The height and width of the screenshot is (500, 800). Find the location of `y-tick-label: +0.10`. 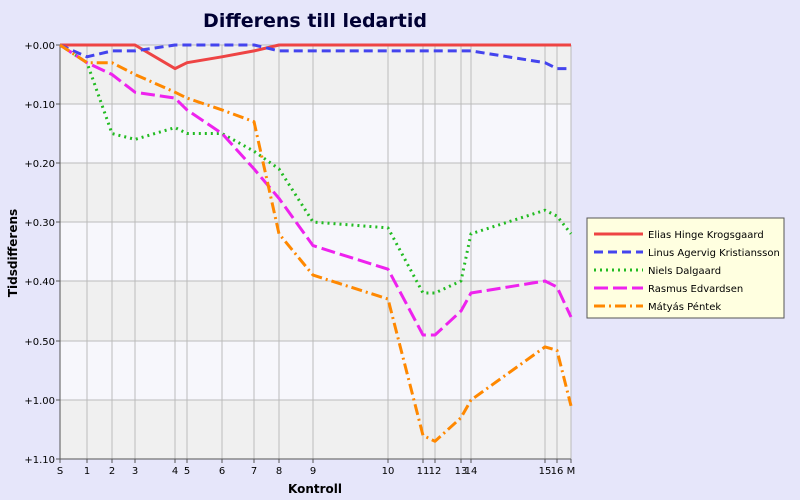

y-tick-label: +0.10 is located at coordinates (39, 105).